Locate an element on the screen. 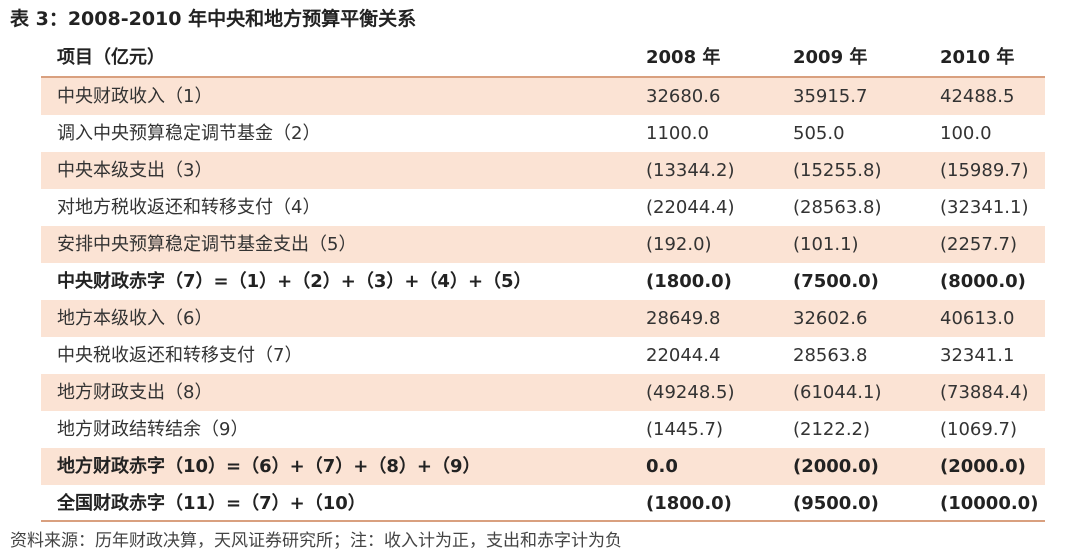  cell-2009: (15255.8) is located at coordinates (837, 170).